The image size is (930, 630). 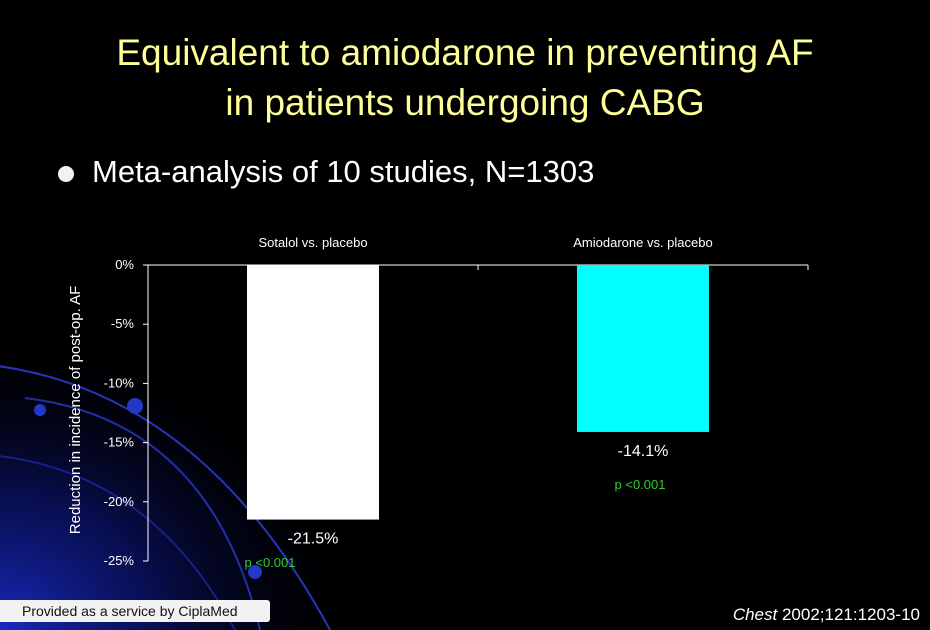 I want to click on y-axis-label: Reduction in incidence of post-op. AF, so click(x=75, y=410).